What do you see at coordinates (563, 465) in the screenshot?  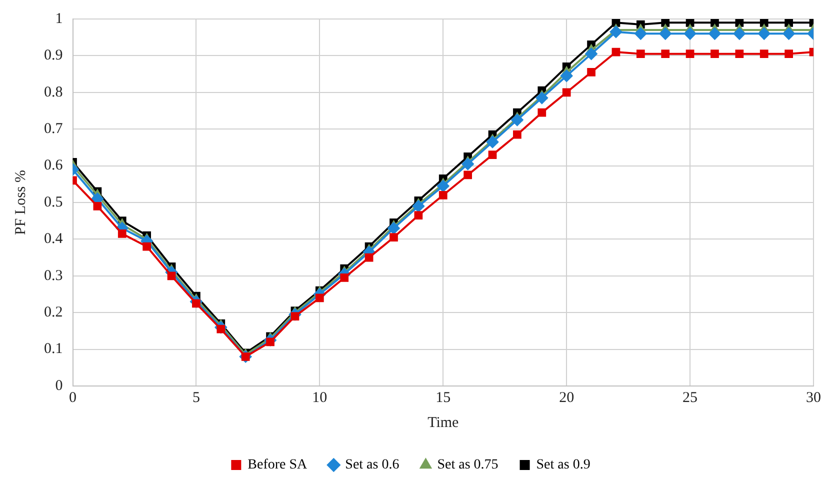 I see `legend-label: Set as 0.9` at bounding box center [563, 465].